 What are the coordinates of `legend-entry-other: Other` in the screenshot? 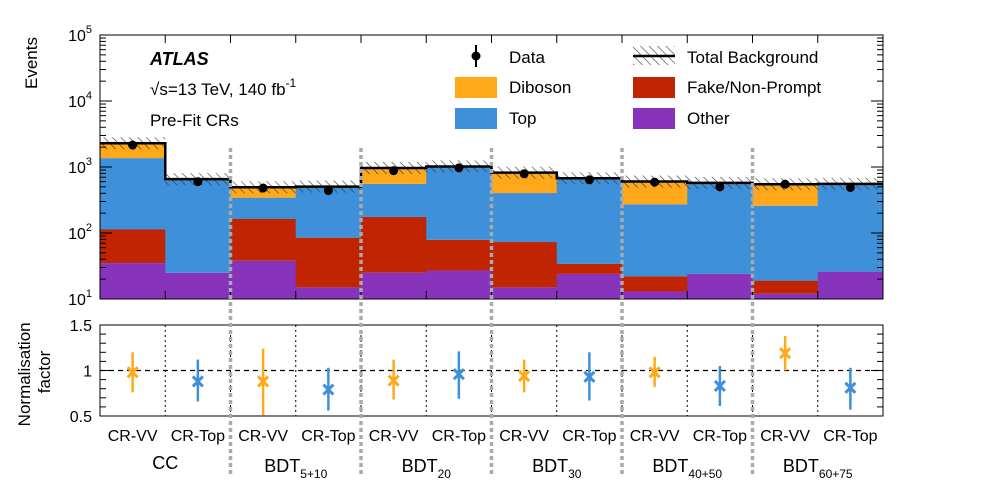 It's located at (681, 118).